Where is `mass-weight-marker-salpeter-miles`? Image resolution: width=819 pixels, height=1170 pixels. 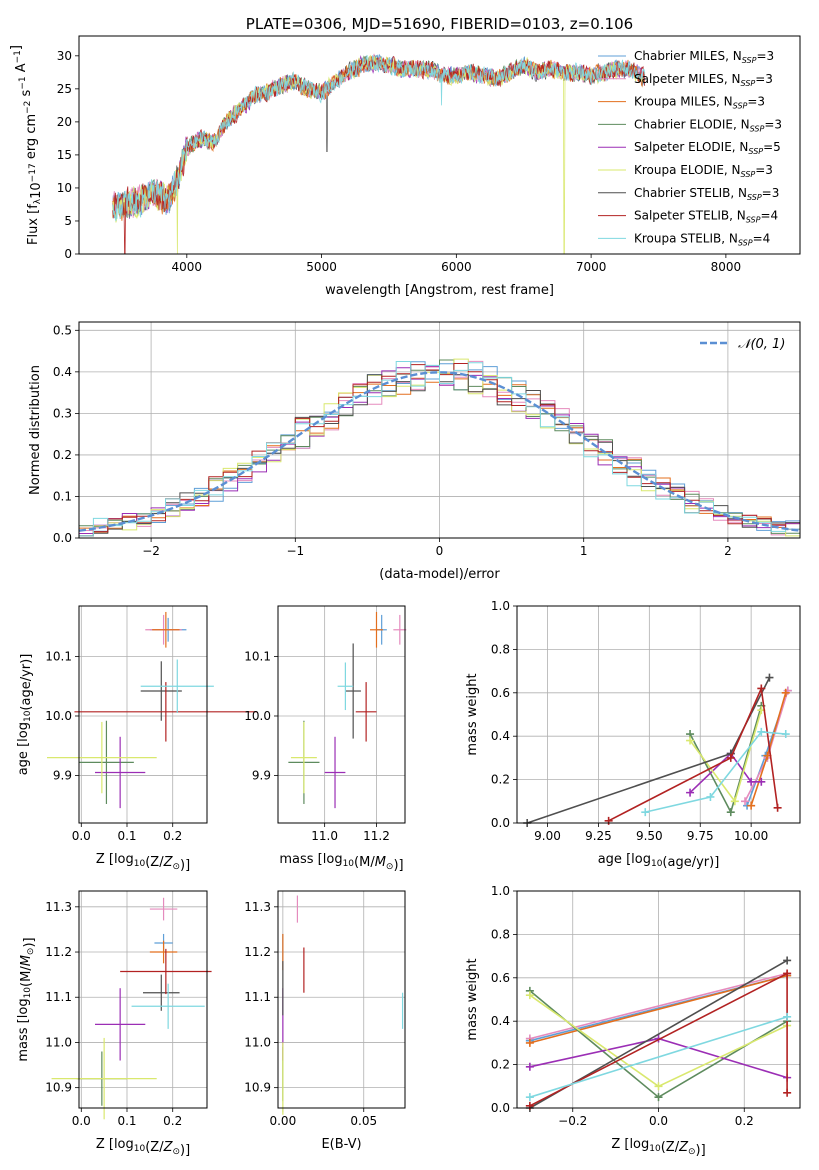 mass-weight-marker-salpeter-miles is located at coordinates (745, 801).